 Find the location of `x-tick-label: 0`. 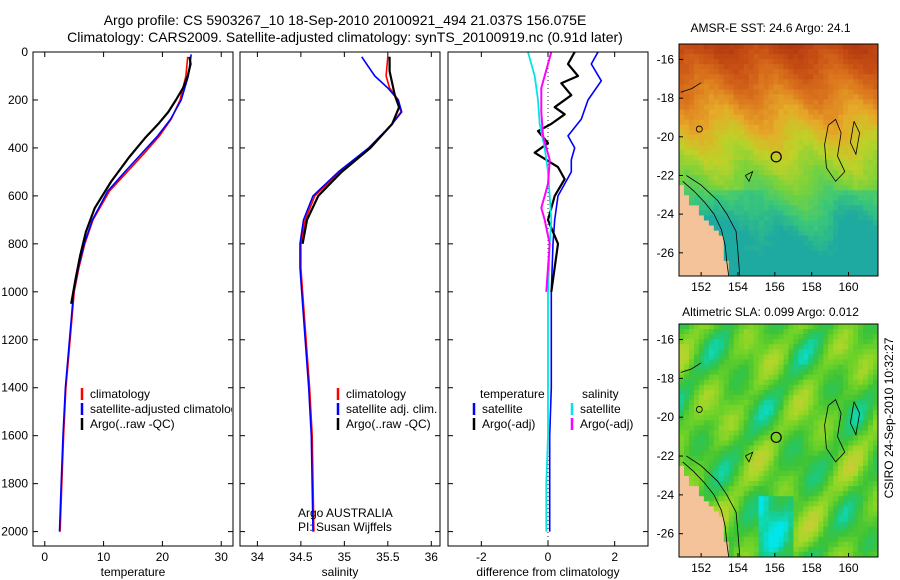

x-tick-label: 0 is located at coordinates (44, 557).